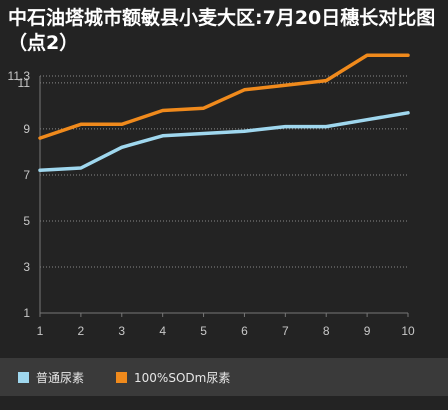  What do you see at coordinates (60, 377) in the screenshot?
I see `legend-label-series-1: 普通尿素` at bounding box center [60, 377].